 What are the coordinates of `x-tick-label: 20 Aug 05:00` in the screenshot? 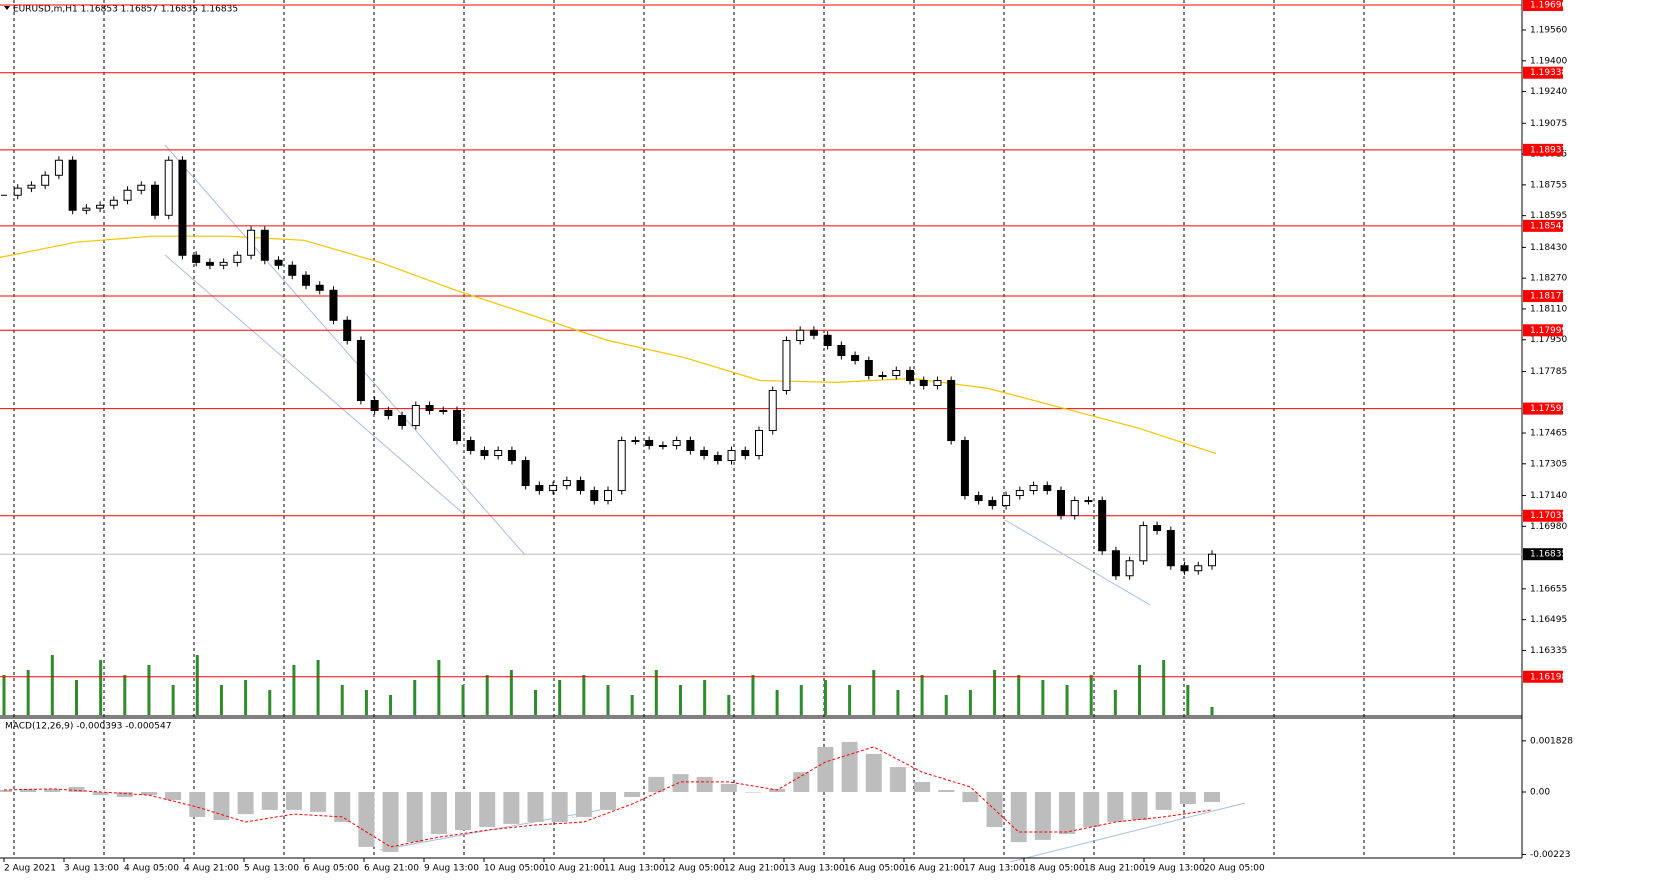 It's located at (1234, 869).